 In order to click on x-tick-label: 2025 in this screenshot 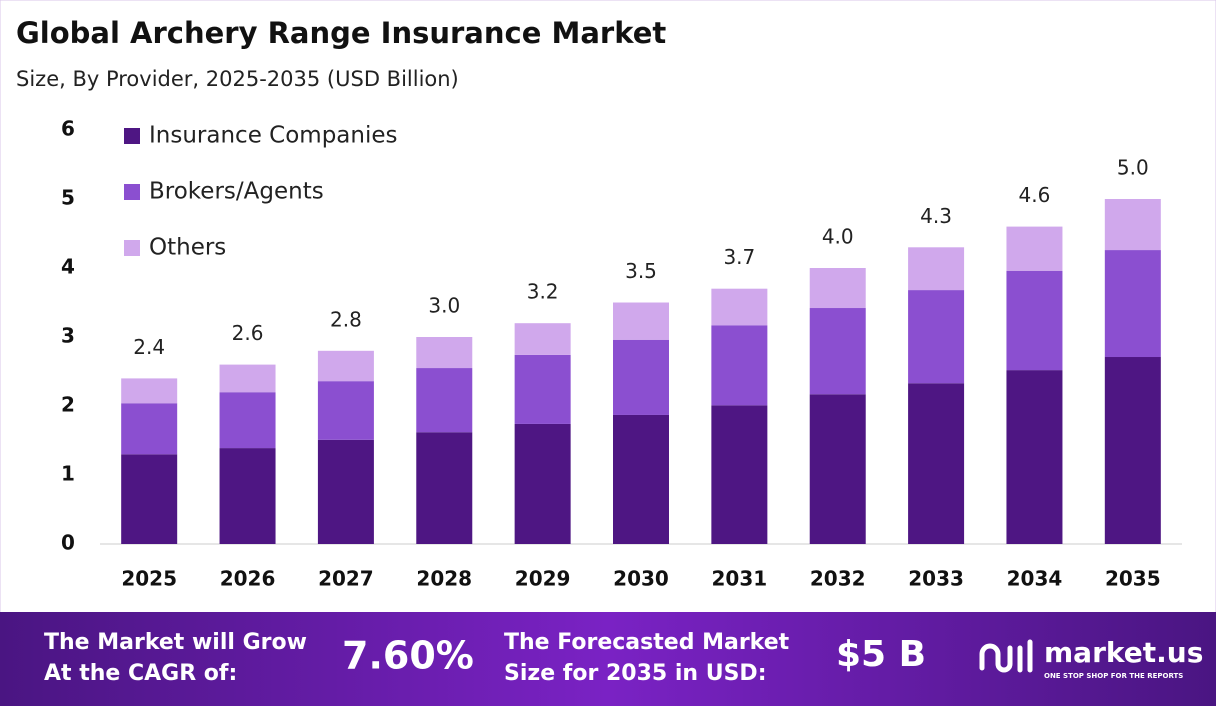, I will do `click(149, 579)`.